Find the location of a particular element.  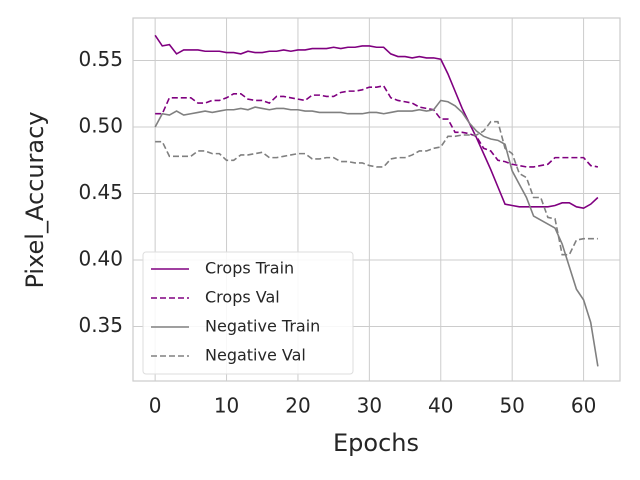

y-tick-label: 0.55 is located at coordinates (100, 59).